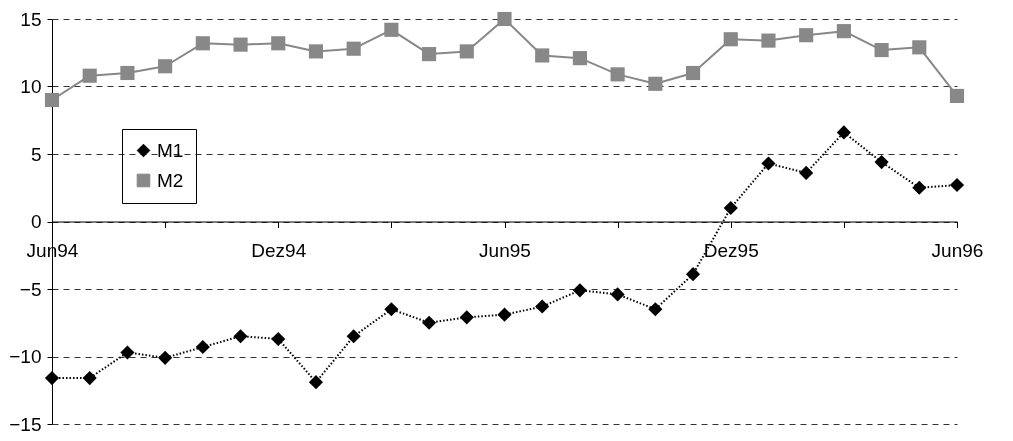 The height and width of the screenshot is (441, 1013). Describe the element at coordinates (170, 150) in the screenshot. I see `legend-label: M1` at that location.